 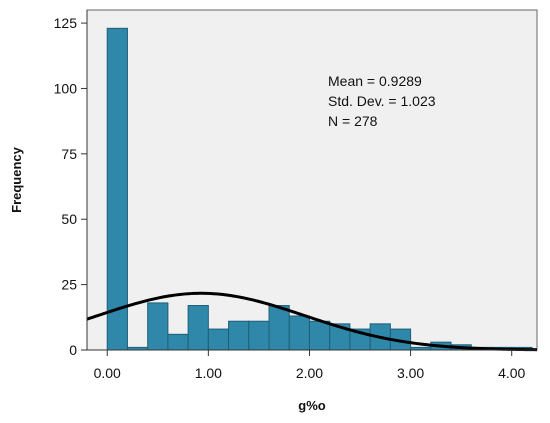 What do you see at coordinates (66, 88) in the screenshot?
I see `y-tick-label-4: 100` at bounding box center [66, 88].